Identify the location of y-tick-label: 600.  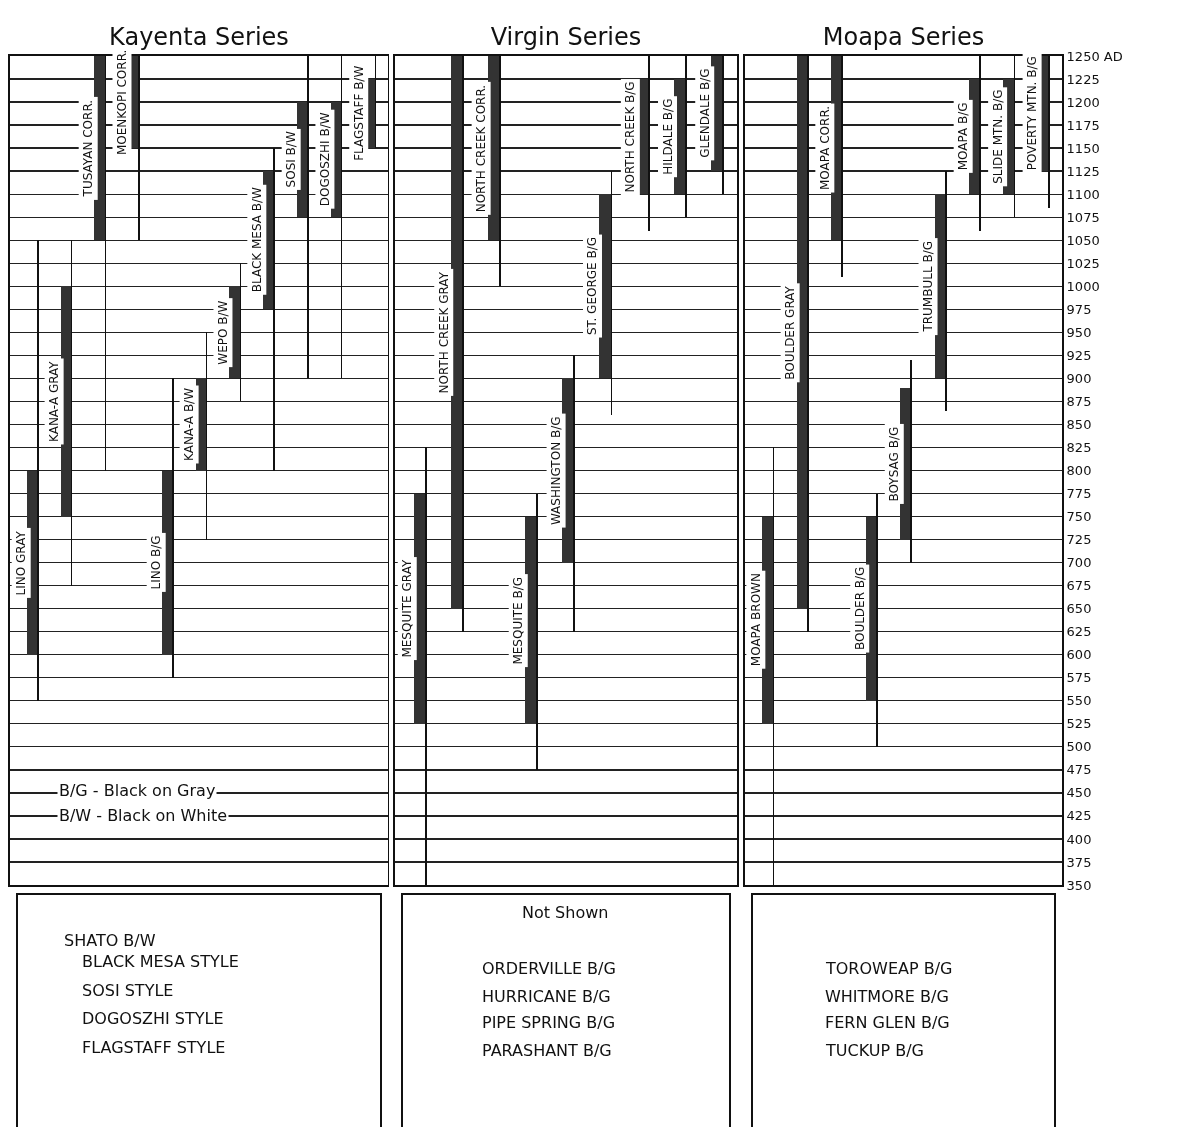
(1079, 655).